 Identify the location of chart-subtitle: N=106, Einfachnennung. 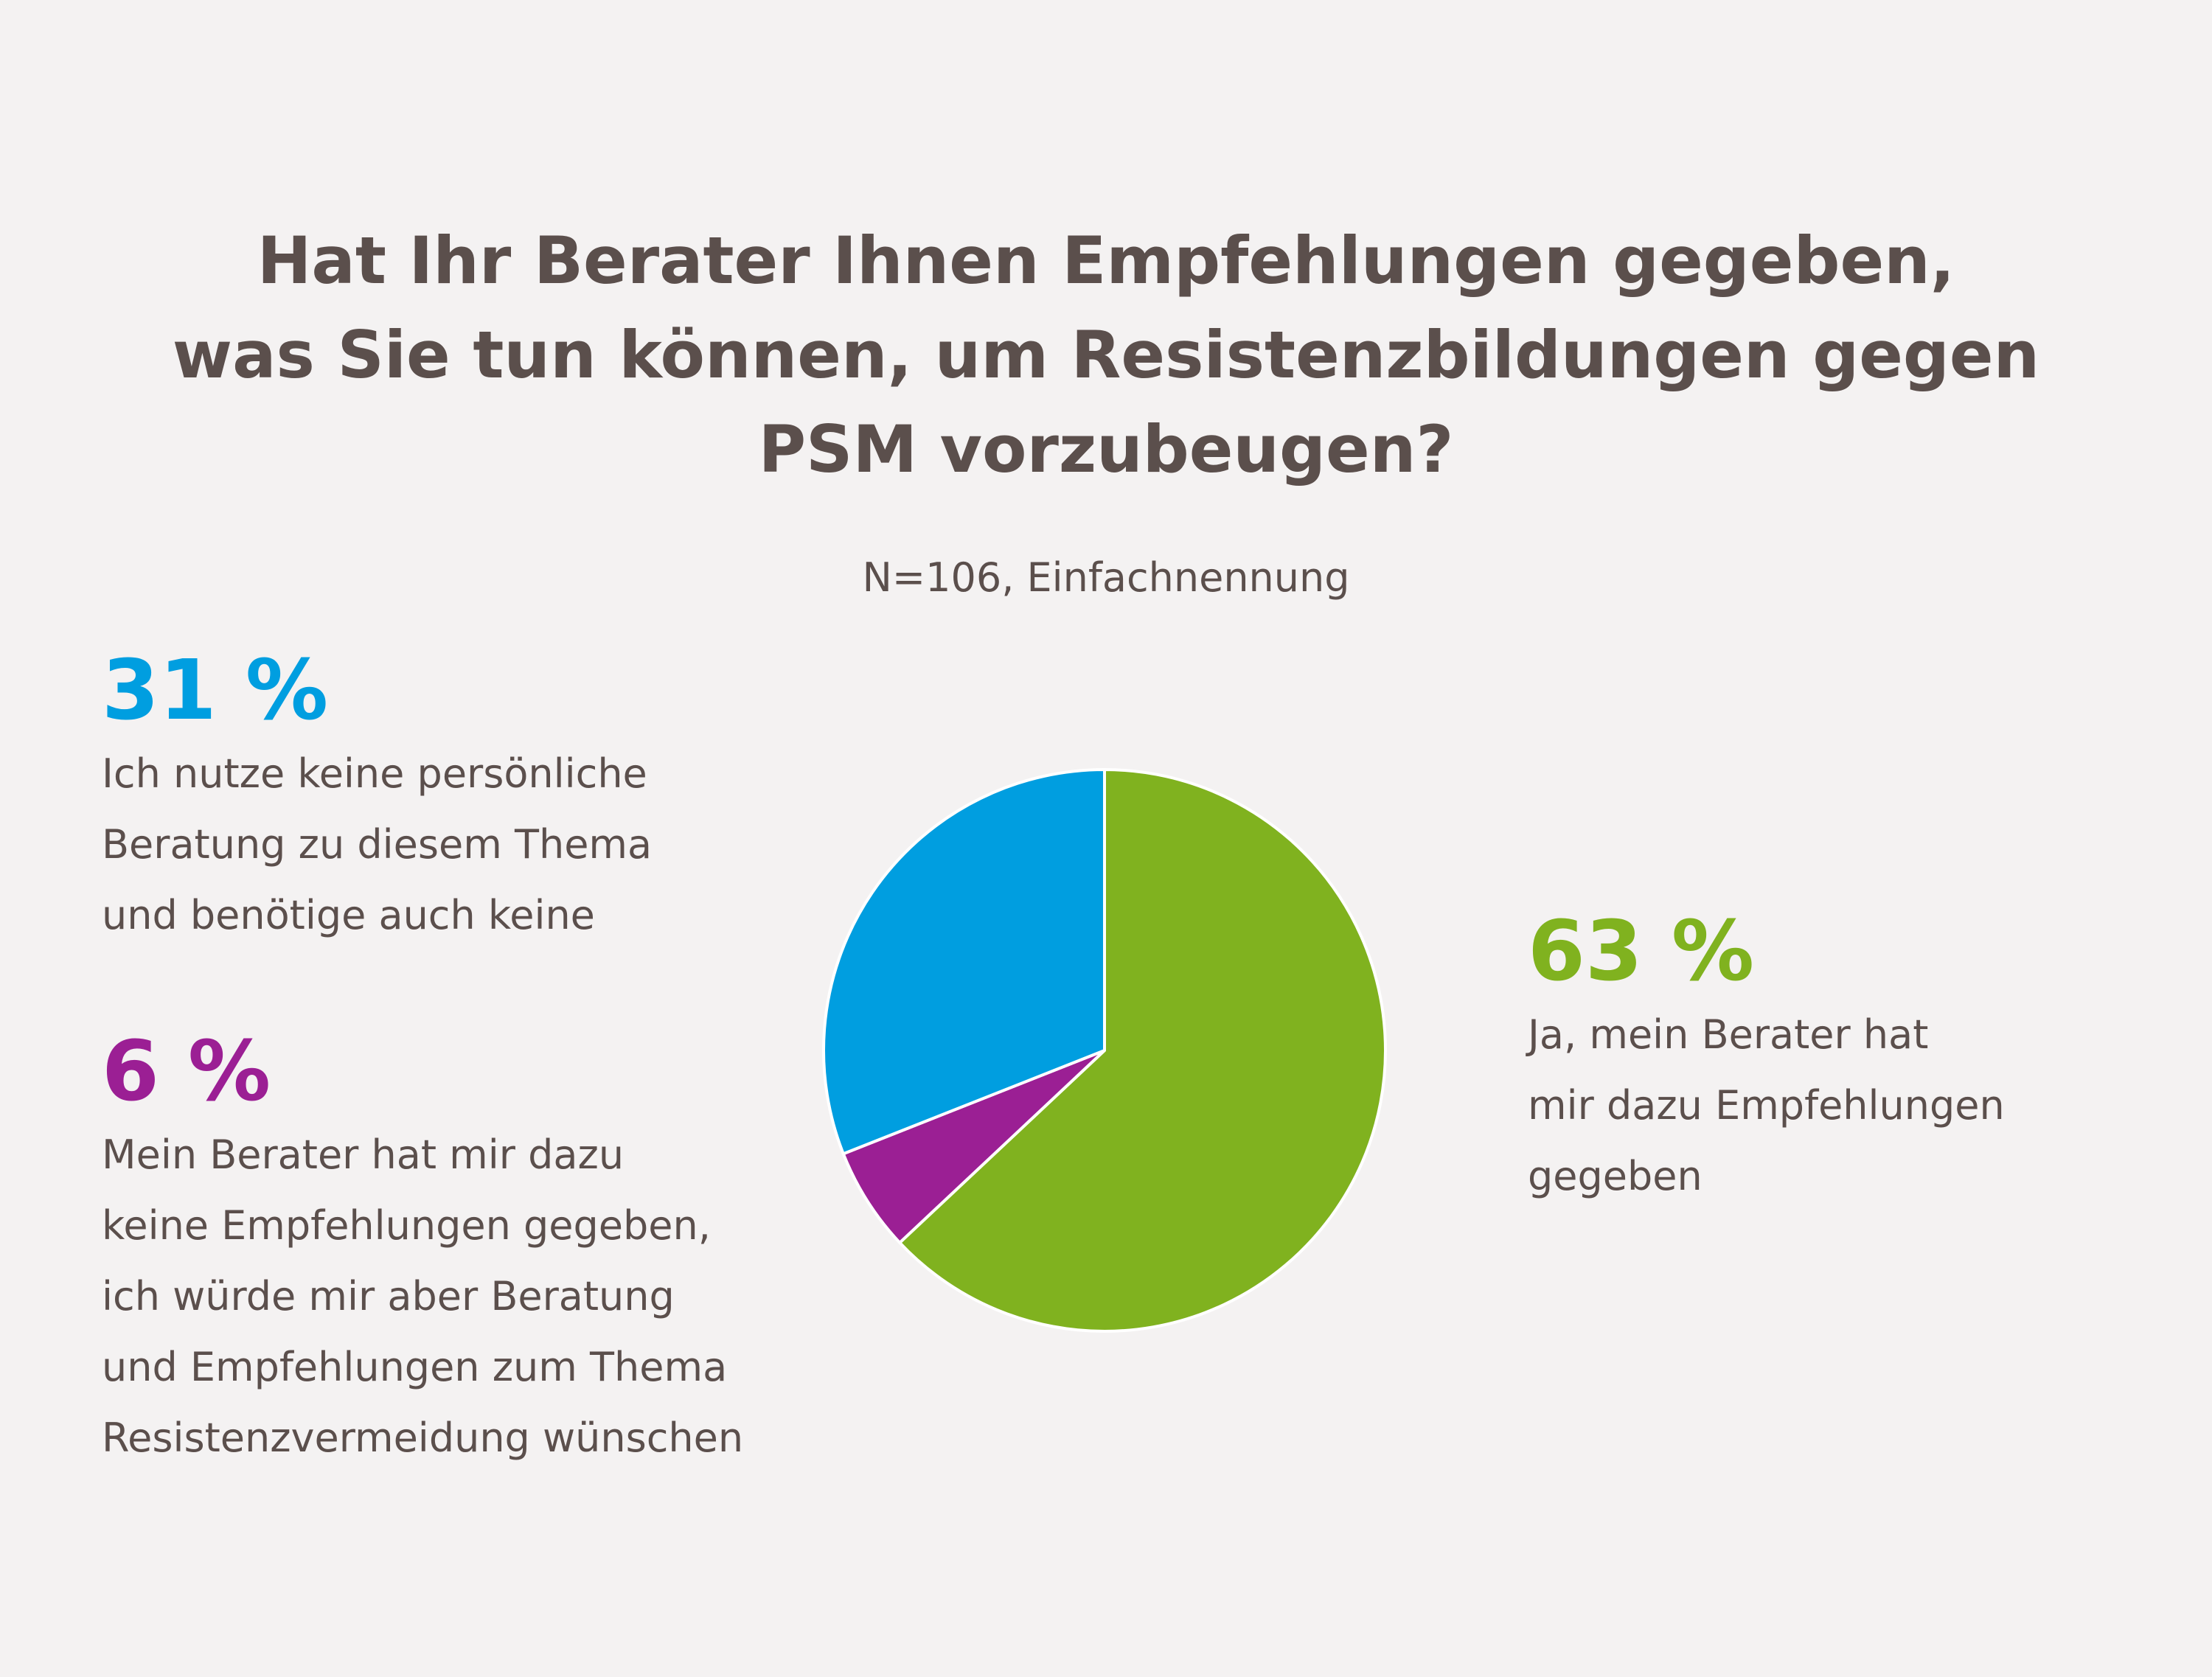
(1106, 577).